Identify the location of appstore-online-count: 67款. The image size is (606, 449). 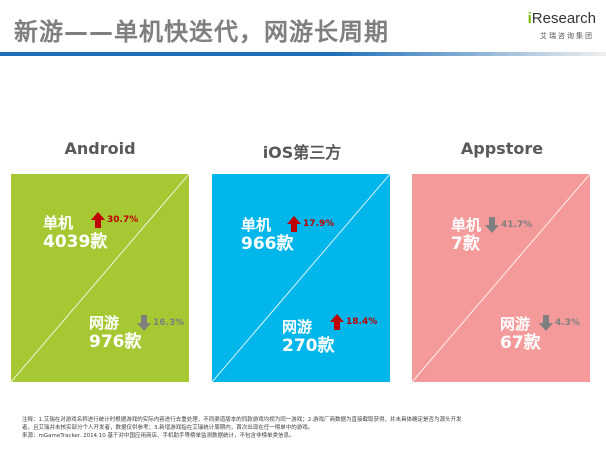
(520, 343).